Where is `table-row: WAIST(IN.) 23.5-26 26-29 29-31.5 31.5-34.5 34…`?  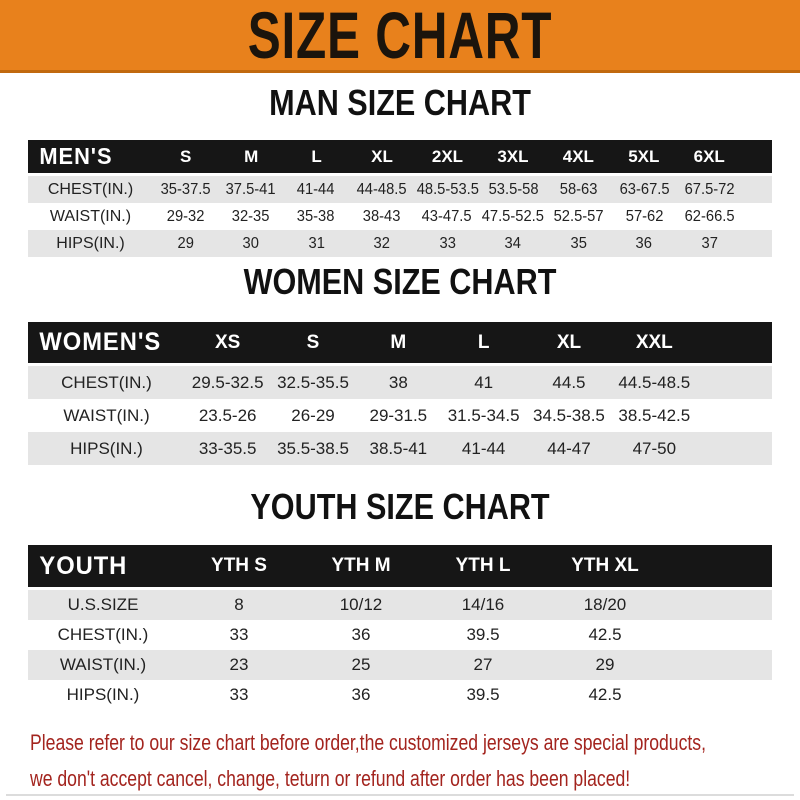
table-row: WAIST(IN.) 23.5-26 26-29 29-31.5 31.5-34.5 34… is located at coordinates (400, 415).